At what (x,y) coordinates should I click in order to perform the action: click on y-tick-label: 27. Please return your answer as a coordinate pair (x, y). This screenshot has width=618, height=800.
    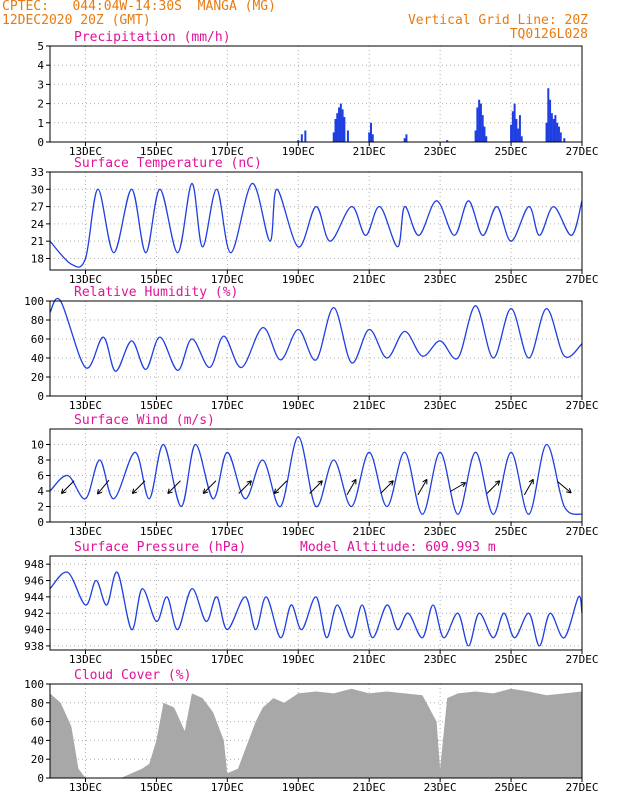
    Looking at the image, I should click on (37, 207).